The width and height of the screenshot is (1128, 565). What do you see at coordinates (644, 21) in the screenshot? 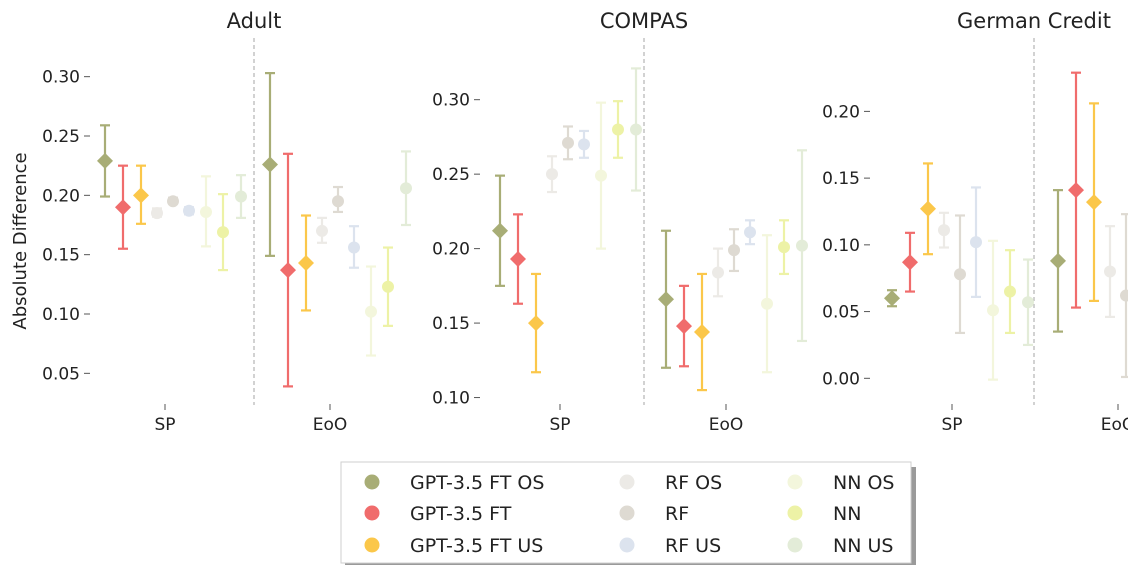
I see `panel-title: COMPAS` at bounding box center [644, 21].